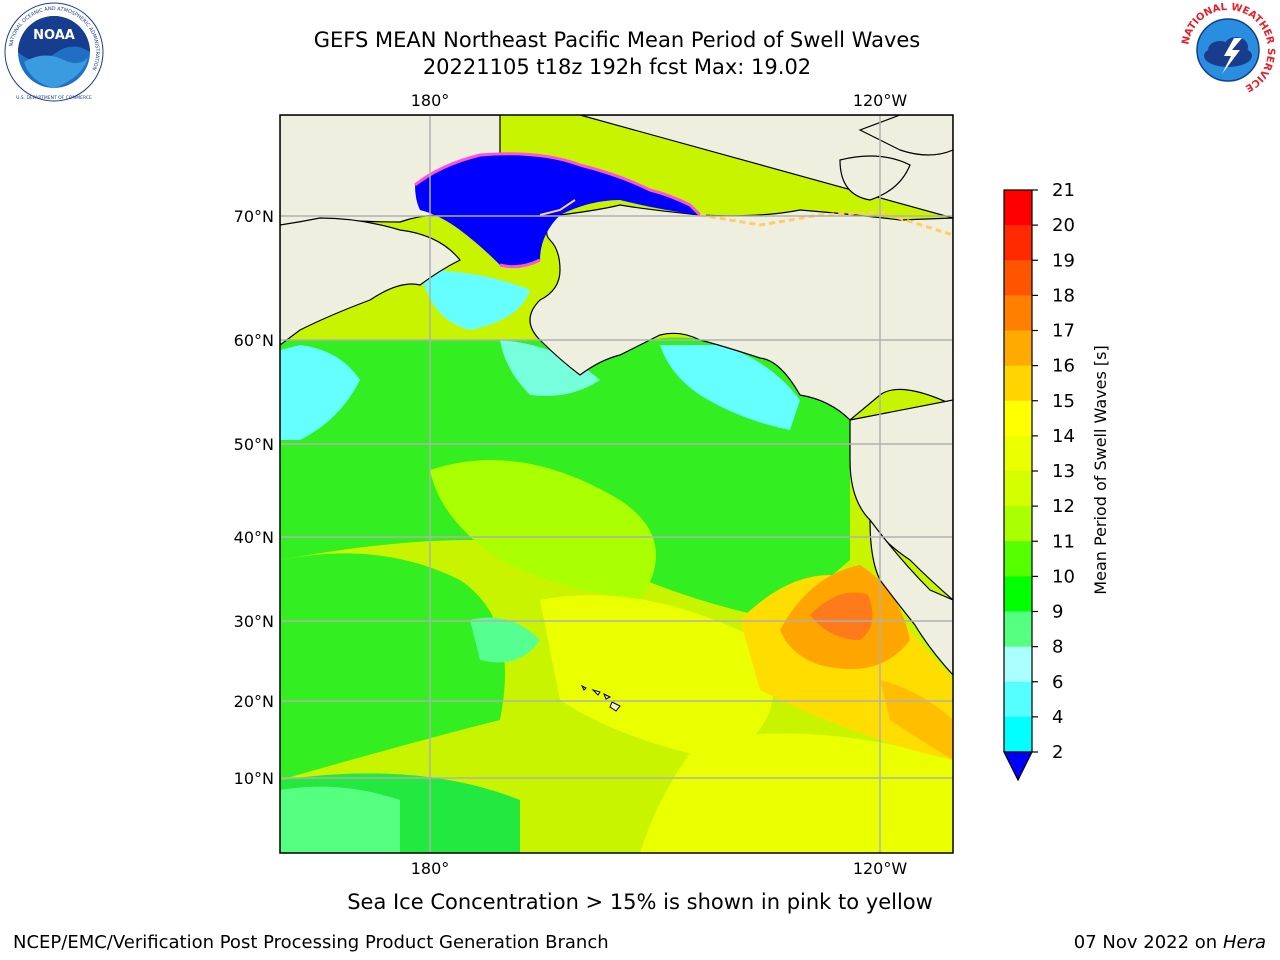 Image resolution: width=1280 pixels, height=960 pixels. What do you see at coordinates (617, 67) in the screenshot?
I see `map-title-line2: 20221105 t18z 192h fcst Max: 19.02` at bounding box center [617, 67].